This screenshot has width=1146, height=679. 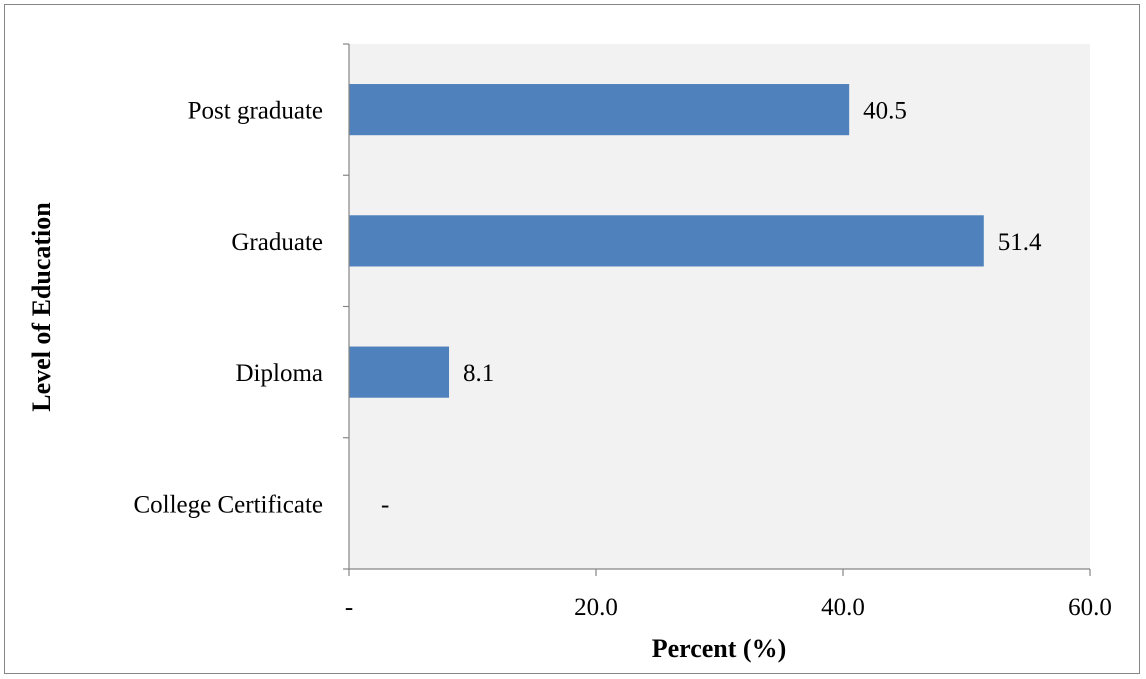 I want to click on category-label-1: Graduate, so click(x=277, y=242).